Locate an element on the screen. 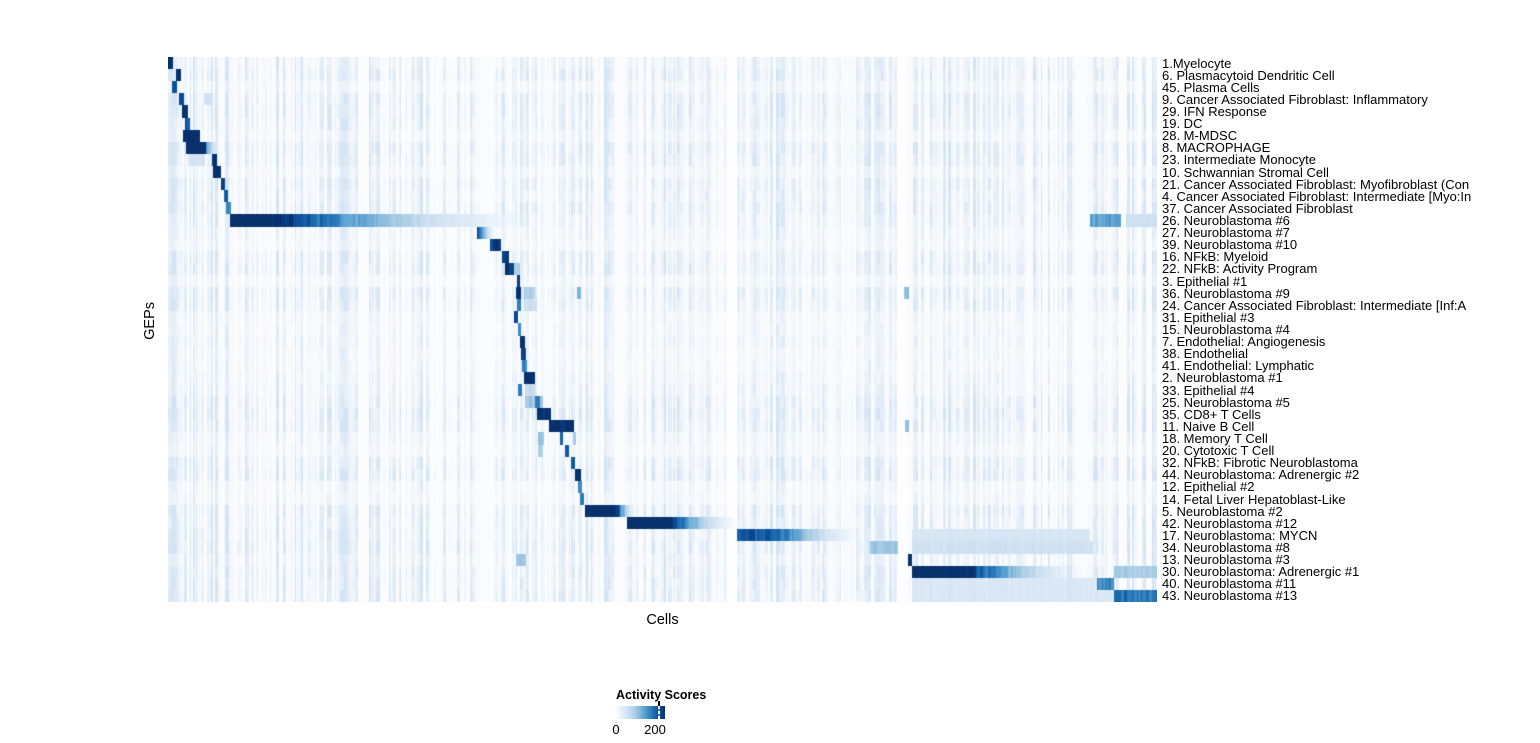 This screenshot has width=1540, height=743. legend-tick-line is located at coordinates (659, 712).